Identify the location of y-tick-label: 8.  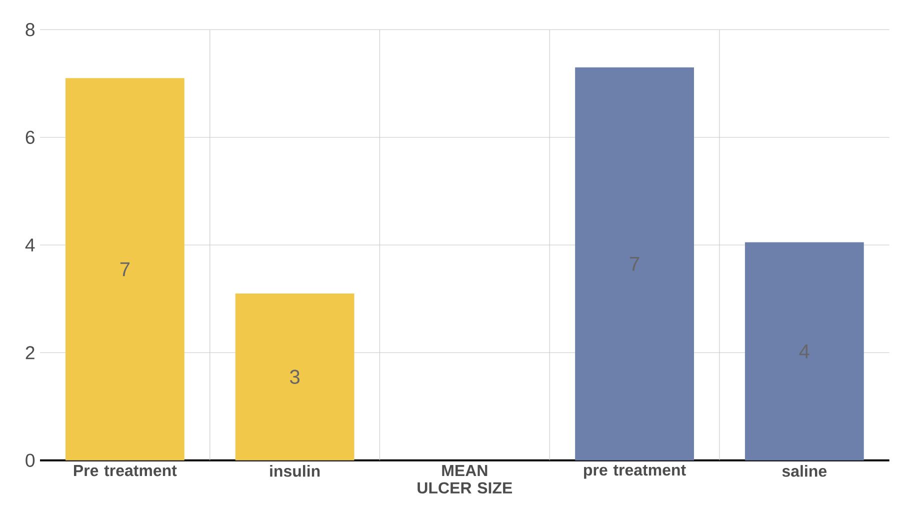
(30, 29).